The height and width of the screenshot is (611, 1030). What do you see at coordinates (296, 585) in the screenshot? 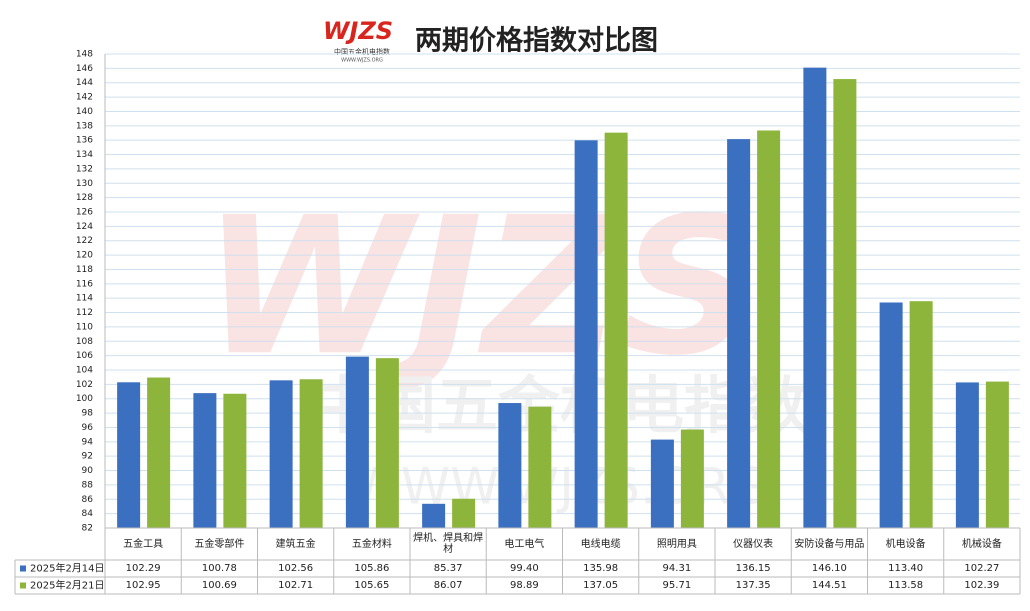
I see `table-value: 102.71` at bounding box center [296, 585].